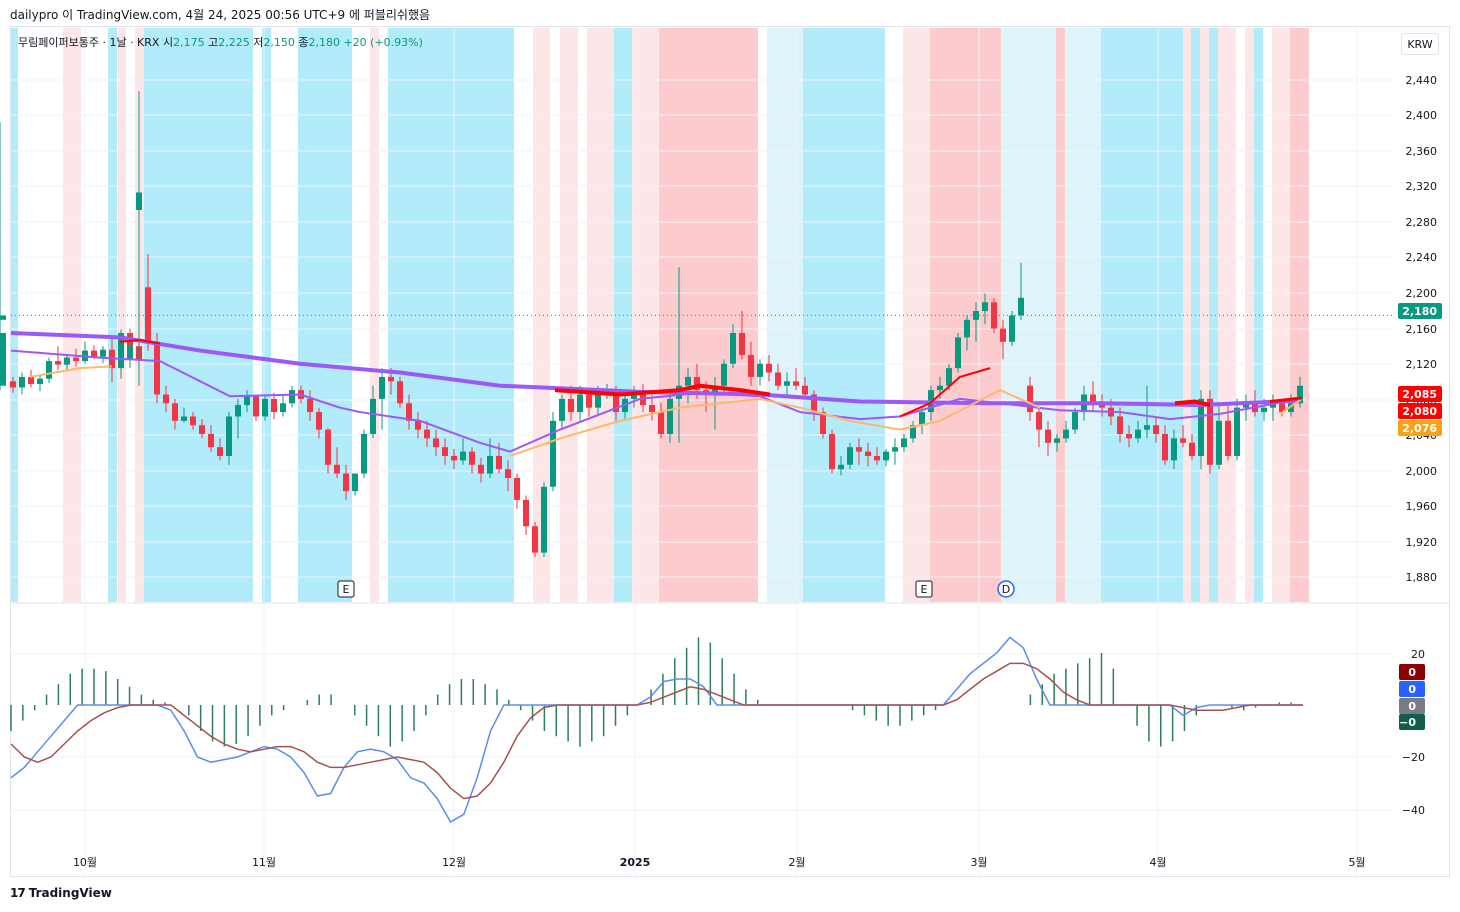  Describe the element at coordinates (1413, 757) in the screenshot. I see `macd-tick-label: −20` at that location.